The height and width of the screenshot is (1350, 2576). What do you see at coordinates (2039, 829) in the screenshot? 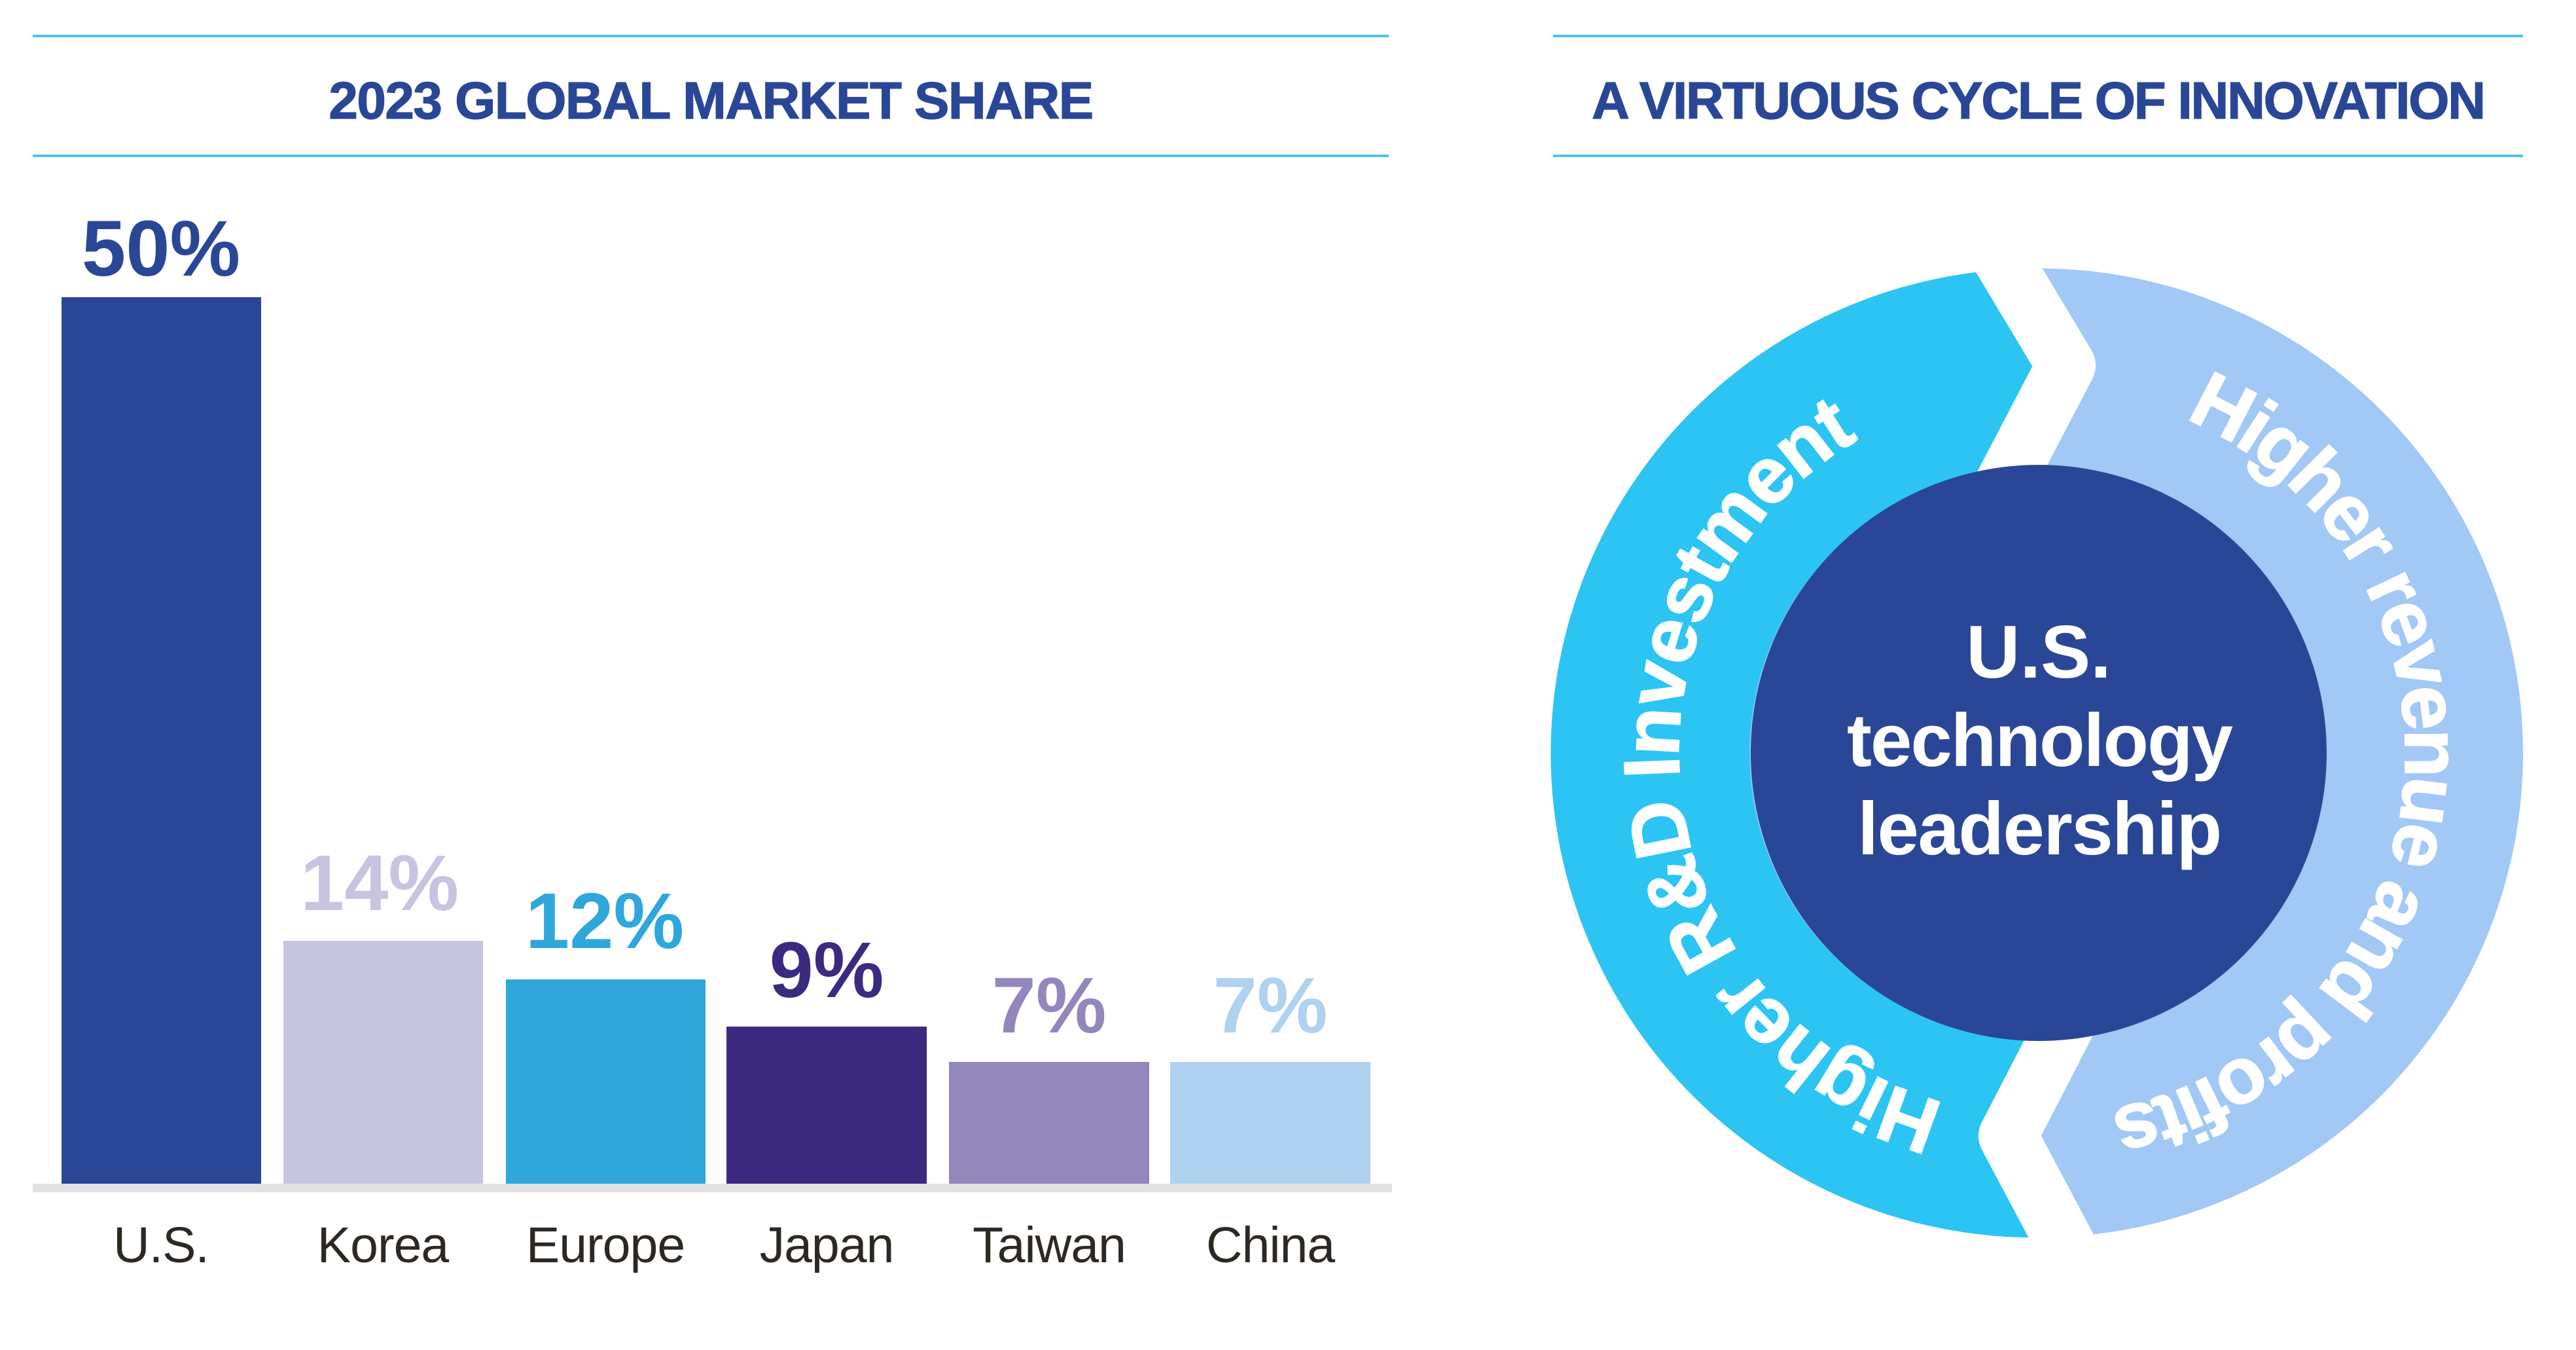
I see `svg-text: leadership` at bounding box center [2039, 829].